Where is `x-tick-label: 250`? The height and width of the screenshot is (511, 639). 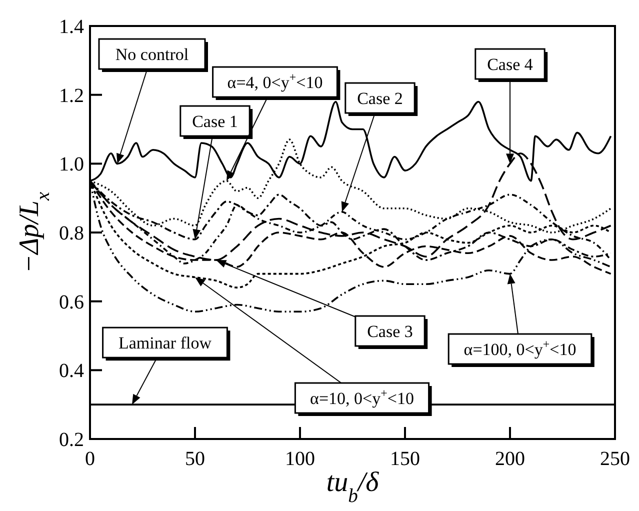 x-tick-label: 250 is located at coordinates (615, 459).